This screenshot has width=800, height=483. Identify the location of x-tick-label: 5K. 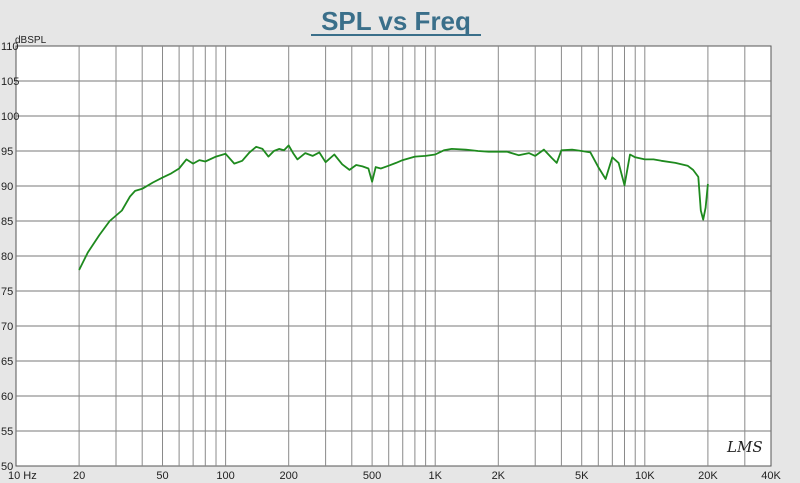
(582, 476).